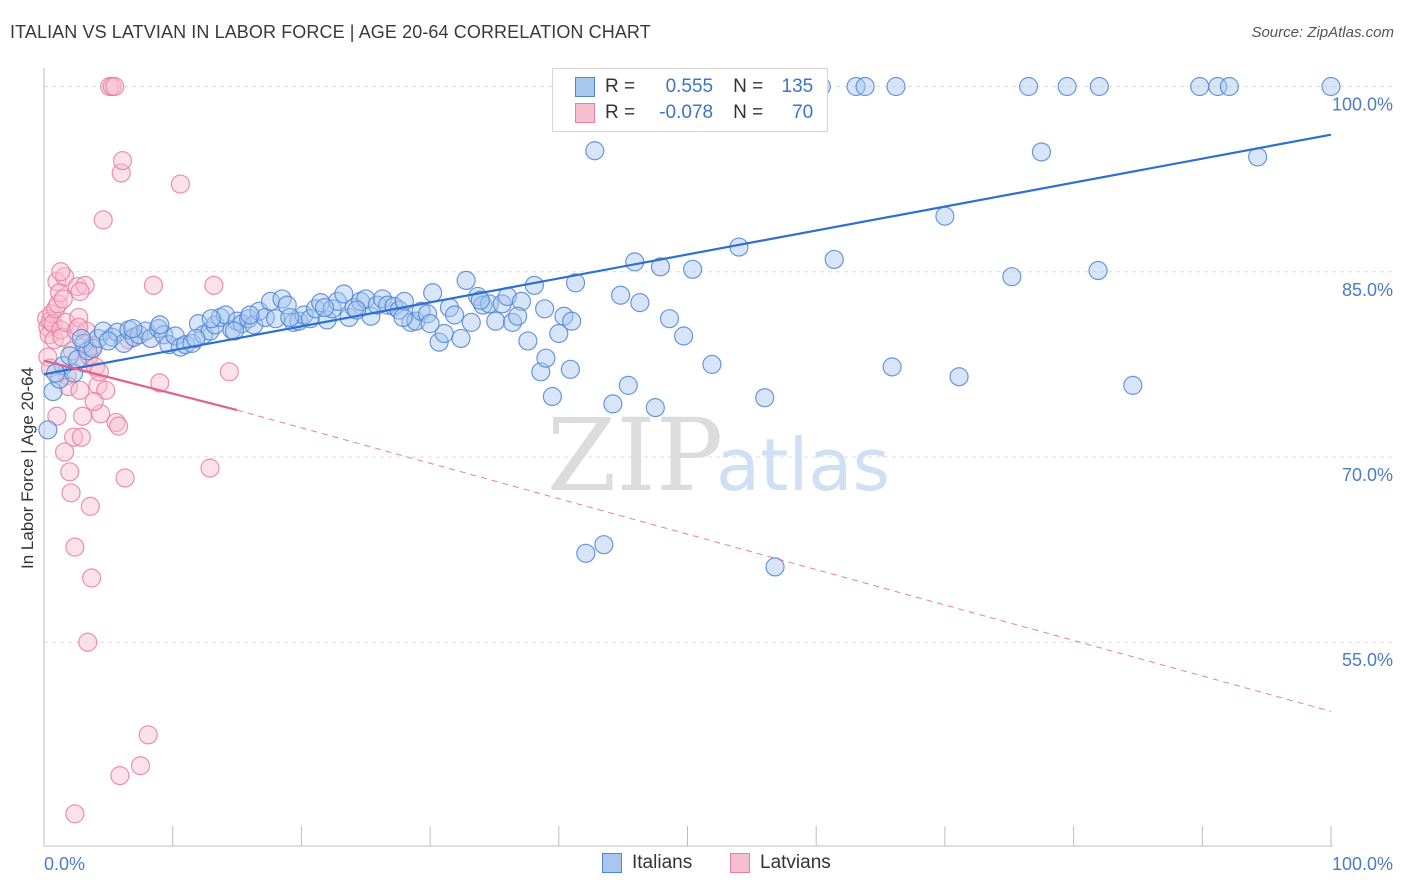 Image resolution: width=1406 pixels, height=892 pixels. I want to click on y-tick-label: 70.0%, so click(1367, 475).